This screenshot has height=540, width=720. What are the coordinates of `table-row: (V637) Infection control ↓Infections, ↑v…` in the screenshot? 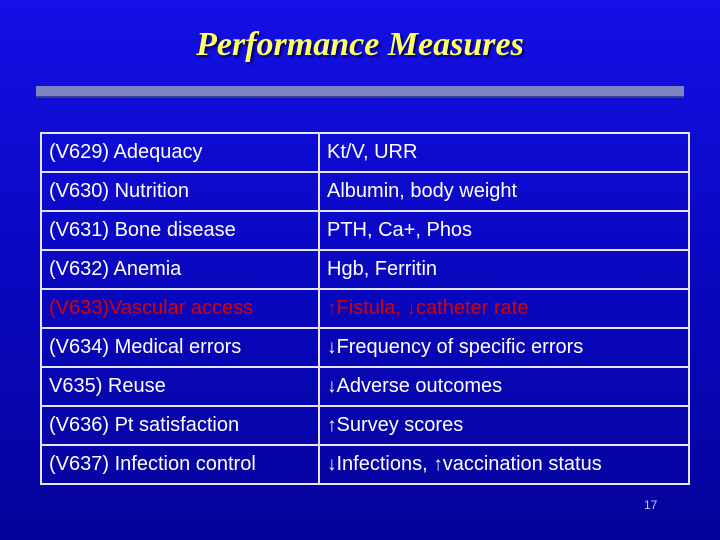 It's located at (365, 464).